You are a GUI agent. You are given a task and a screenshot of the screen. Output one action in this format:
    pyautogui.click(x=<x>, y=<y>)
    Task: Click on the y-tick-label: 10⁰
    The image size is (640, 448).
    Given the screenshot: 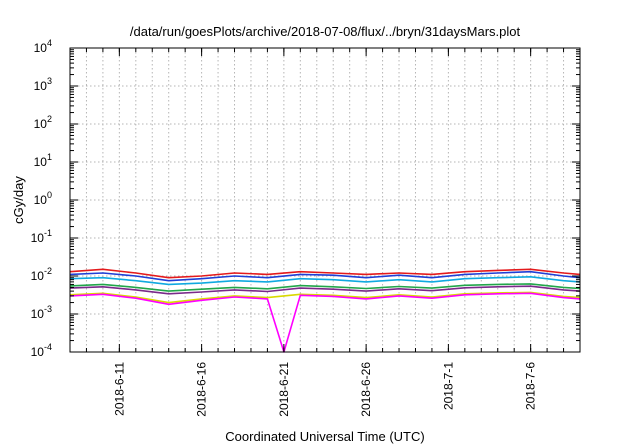 What is the action you would take?
    pyautogui.click(x=43, y=198)
    